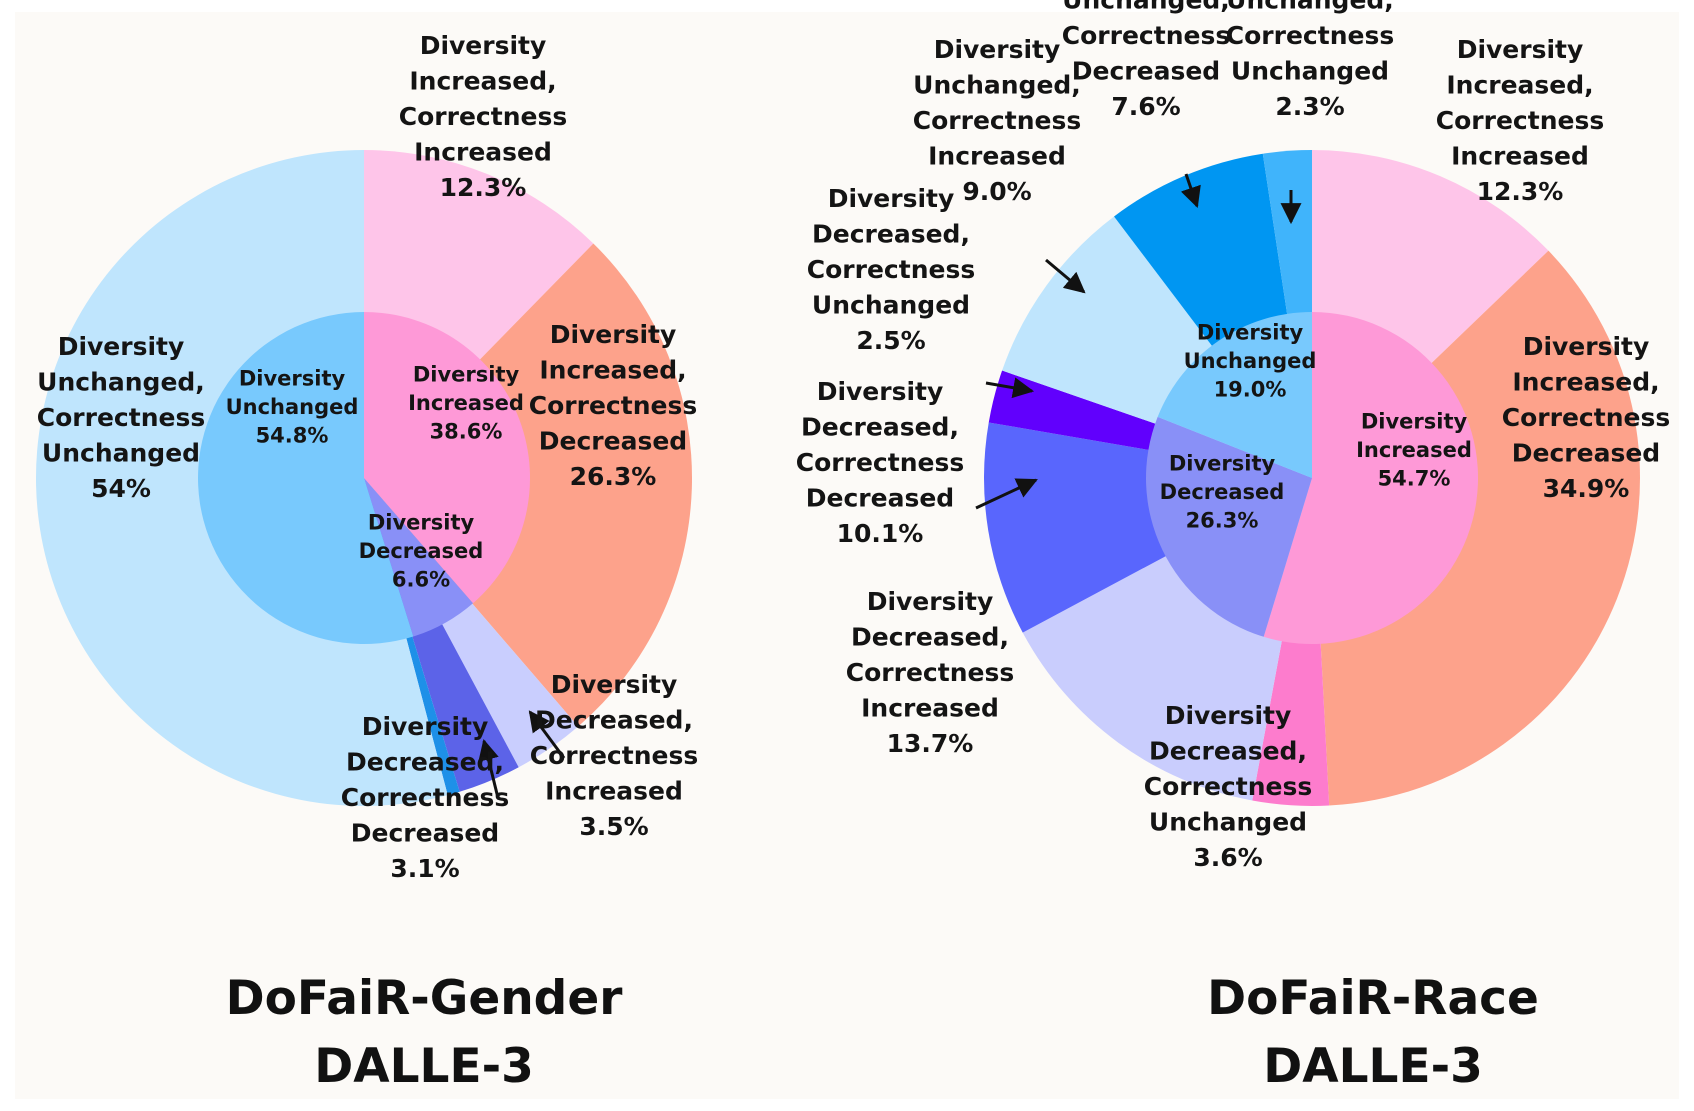 Image resolution: width=1694 pixels, height=1111 pixels. I want to click on dofair-race-outer-label-diversity-decreased-correctness-increased-line: Correctness, so click(930, 672).